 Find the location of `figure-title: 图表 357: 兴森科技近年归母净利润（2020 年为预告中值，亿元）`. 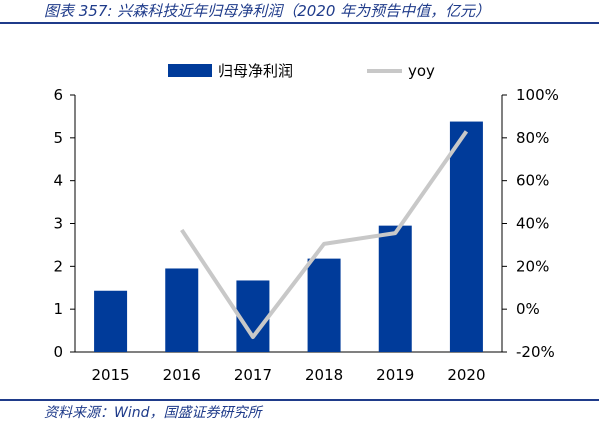

figure-title: 图表 357: 兴森科技近年归母净利润（2020 年为预告中值，亿元） is located at coordinates (267, 11).